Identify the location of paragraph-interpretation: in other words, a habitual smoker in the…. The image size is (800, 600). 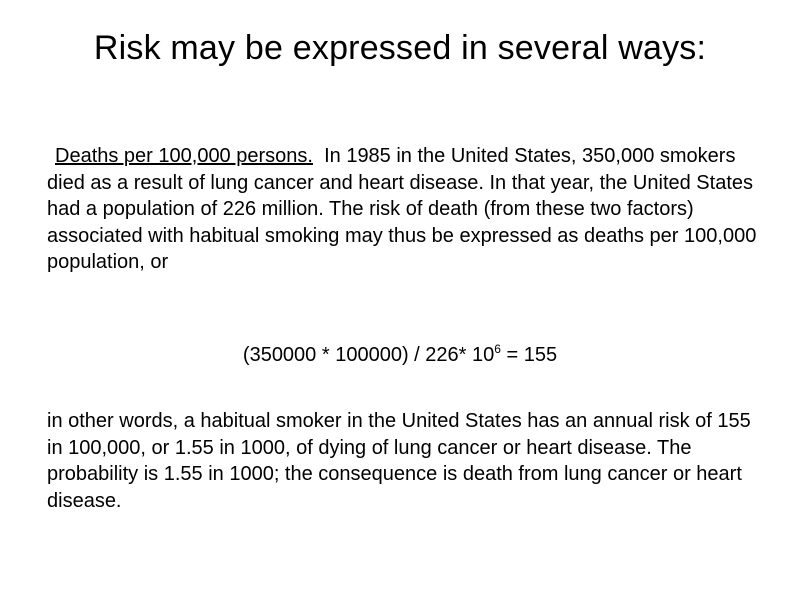
(399, 461).